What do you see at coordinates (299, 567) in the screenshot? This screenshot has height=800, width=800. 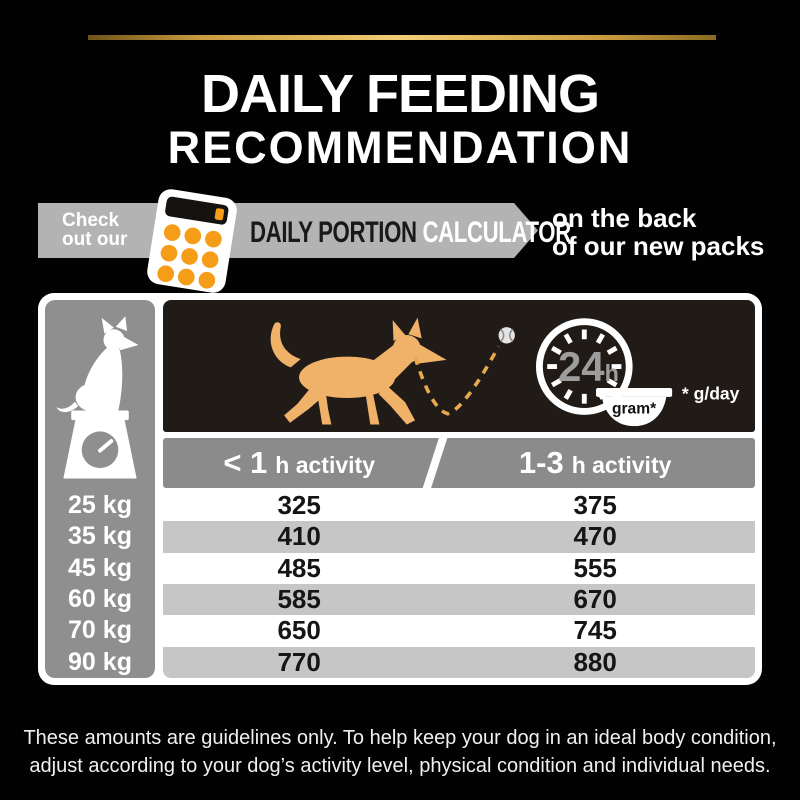 I see `portion-value: 485` at bounding box center [299, 567].